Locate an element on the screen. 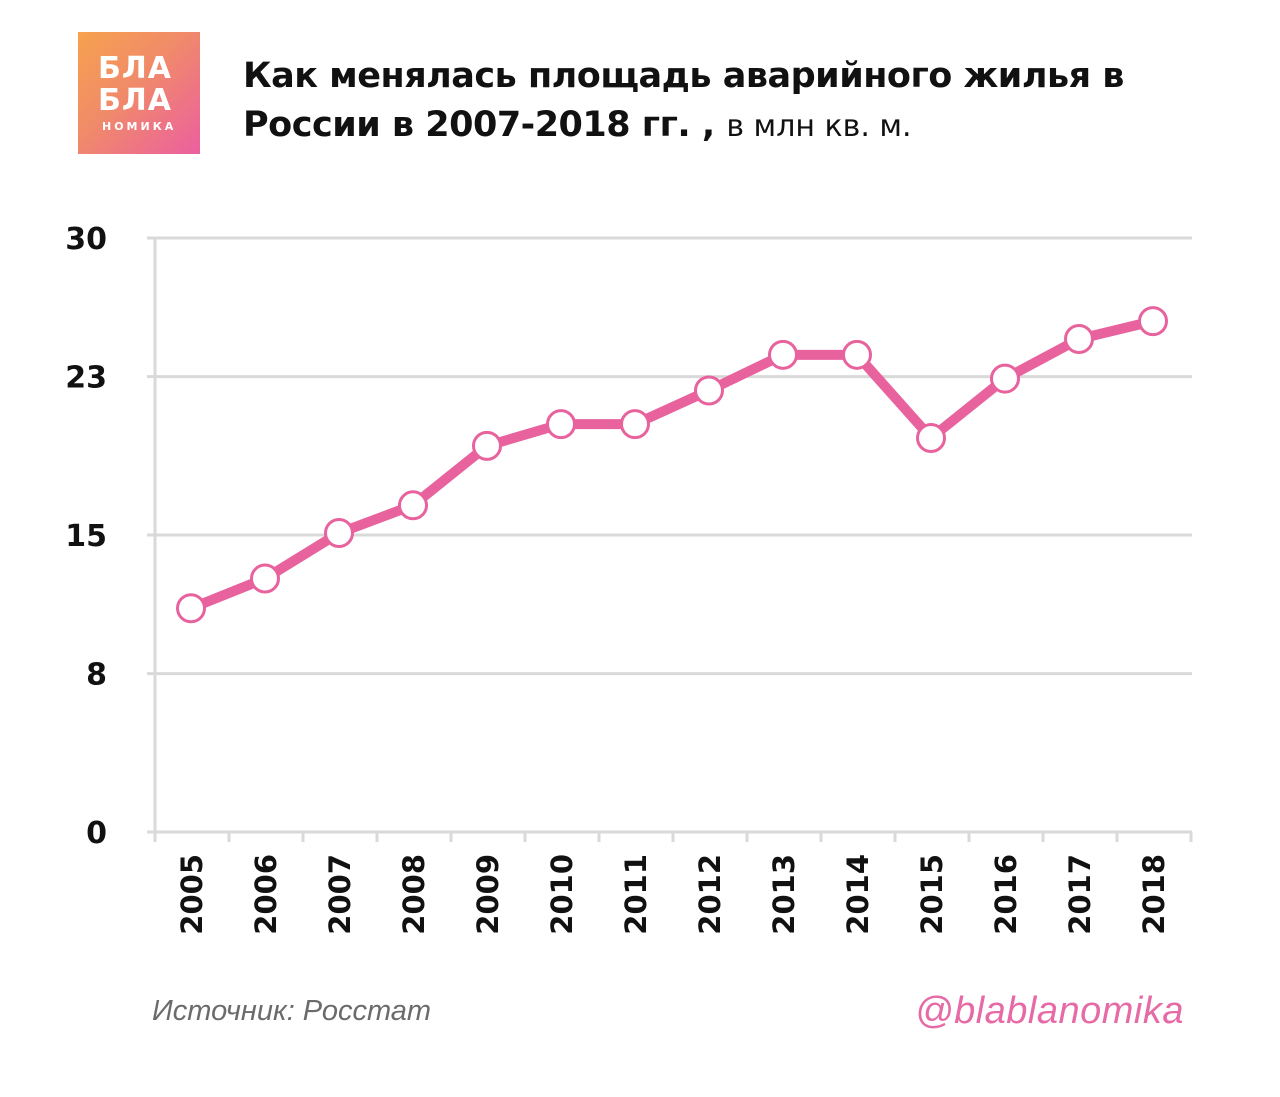  x-tick-label: 2016 is located at coordinates (1006, 894).